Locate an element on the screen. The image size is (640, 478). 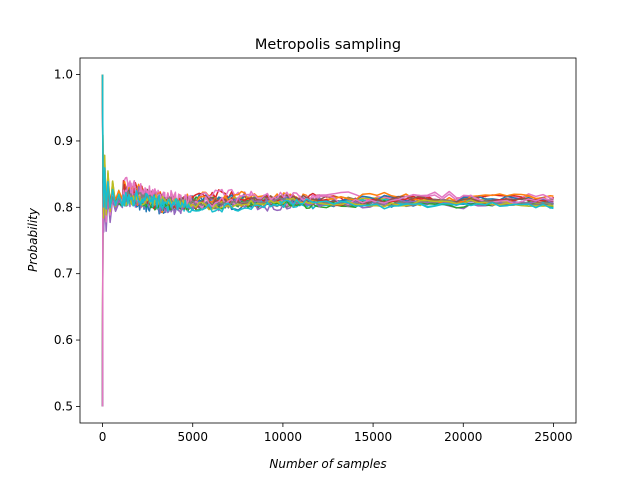
y-axis-label: Probability is located at coordinates (33, 239).